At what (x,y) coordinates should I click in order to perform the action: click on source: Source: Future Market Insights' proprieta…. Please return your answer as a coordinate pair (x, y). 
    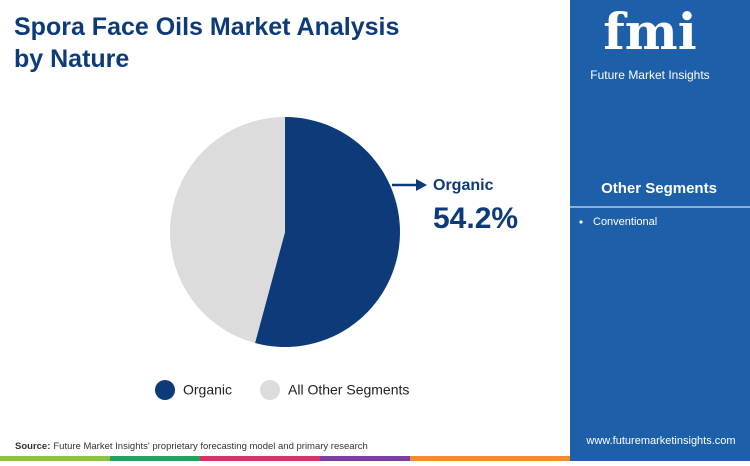
    Looking at the image, I should click on (191, 446).